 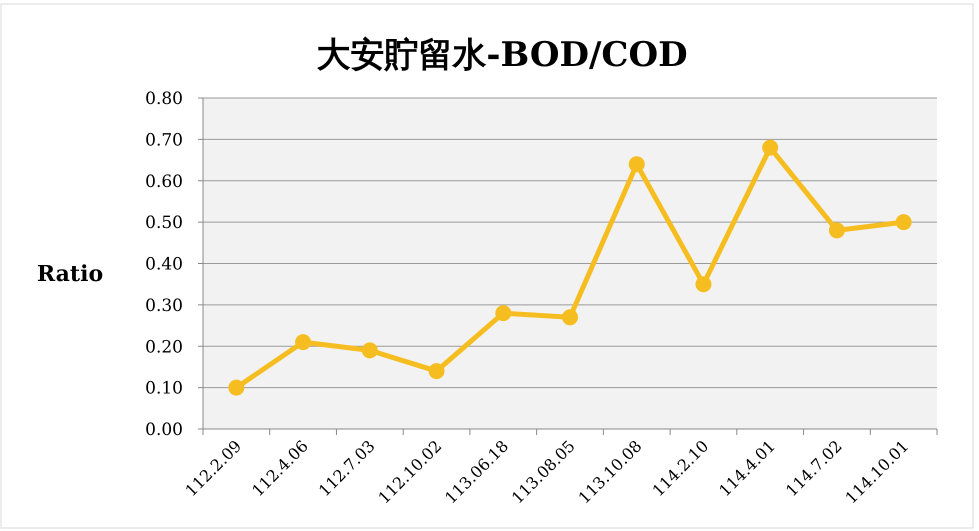 What do you see at coordinates (164, 99) in the screenshot?
I see `y-tick-label: 0.80` at bounding box center [164, 99].